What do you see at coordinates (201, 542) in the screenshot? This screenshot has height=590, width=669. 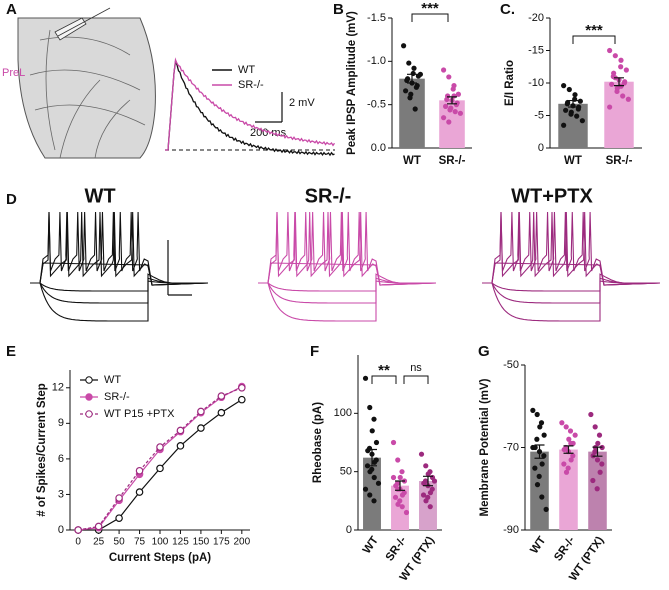 I see `x-tick-label: 150` at bounding box center [201, 542].